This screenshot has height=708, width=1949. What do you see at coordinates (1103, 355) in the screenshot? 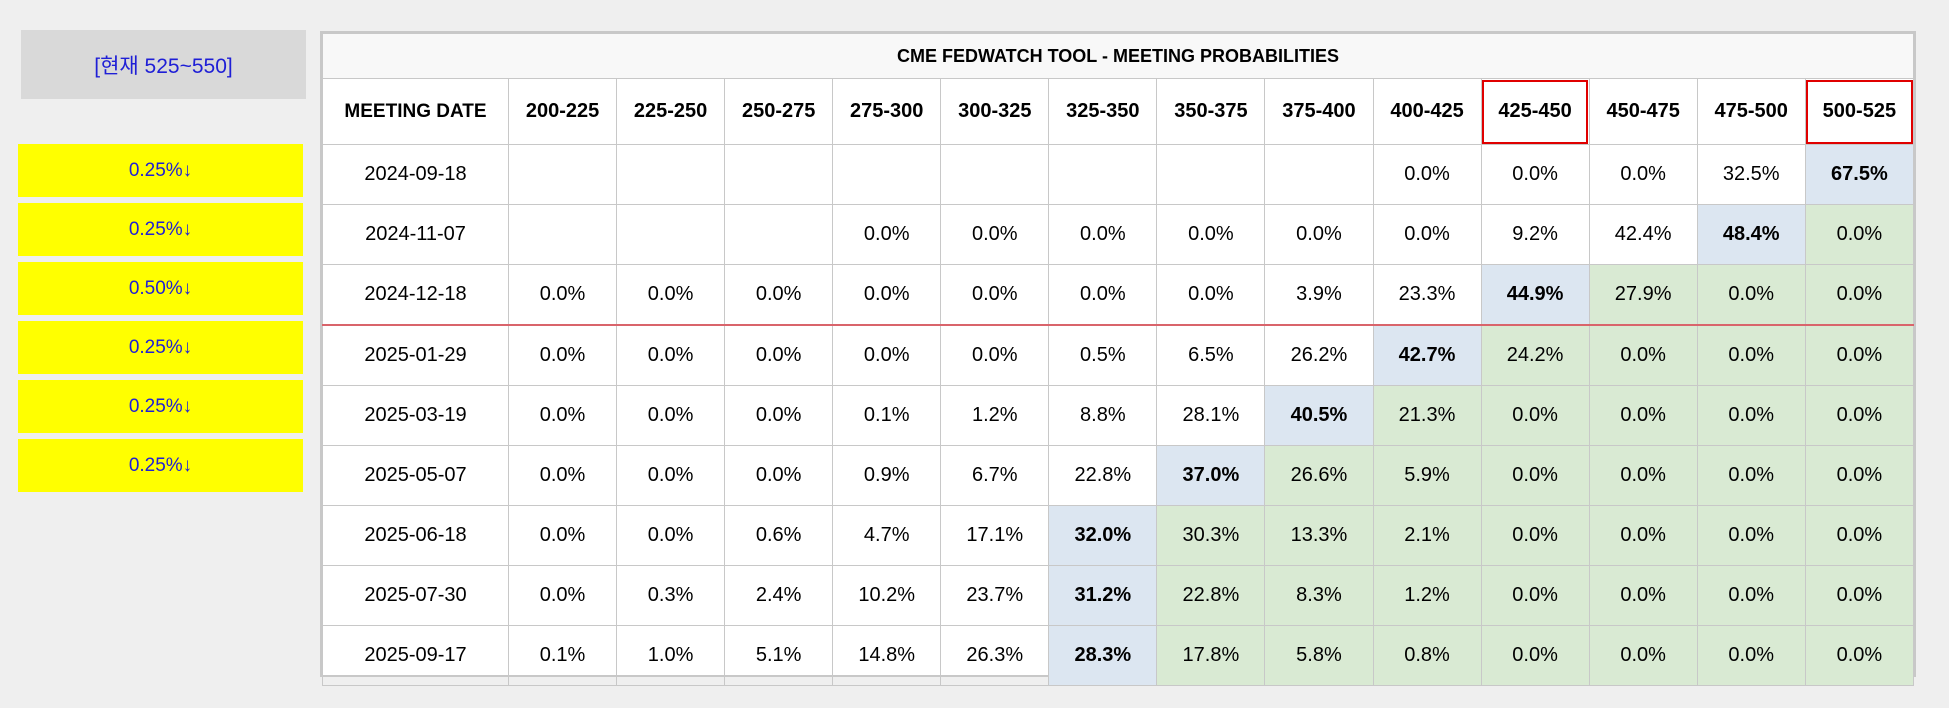
I see `probability-cell: 0.5%` at bounding box center [1103, 355].